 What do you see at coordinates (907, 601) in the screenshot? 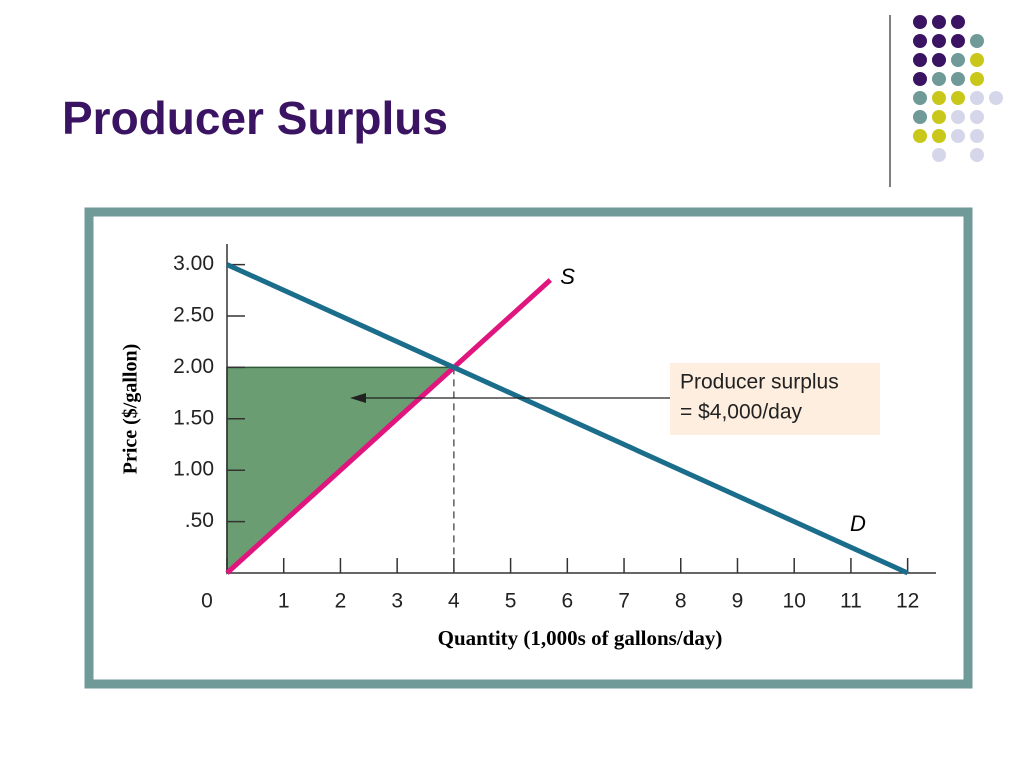
I see `x-tick-label: 12` at bounding box center [907, 601].